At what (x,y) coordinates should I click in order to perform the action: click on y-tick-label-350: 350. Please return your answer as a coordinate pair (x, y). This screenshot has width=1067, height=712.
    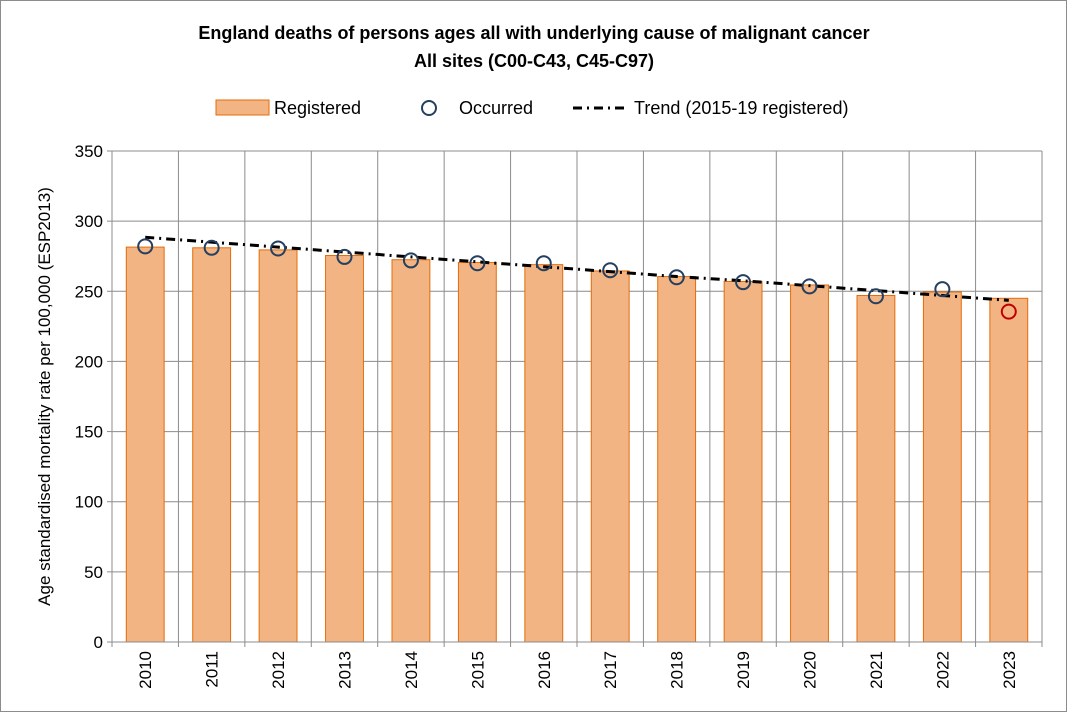
    Looking at the image, I should click on (89, 151).